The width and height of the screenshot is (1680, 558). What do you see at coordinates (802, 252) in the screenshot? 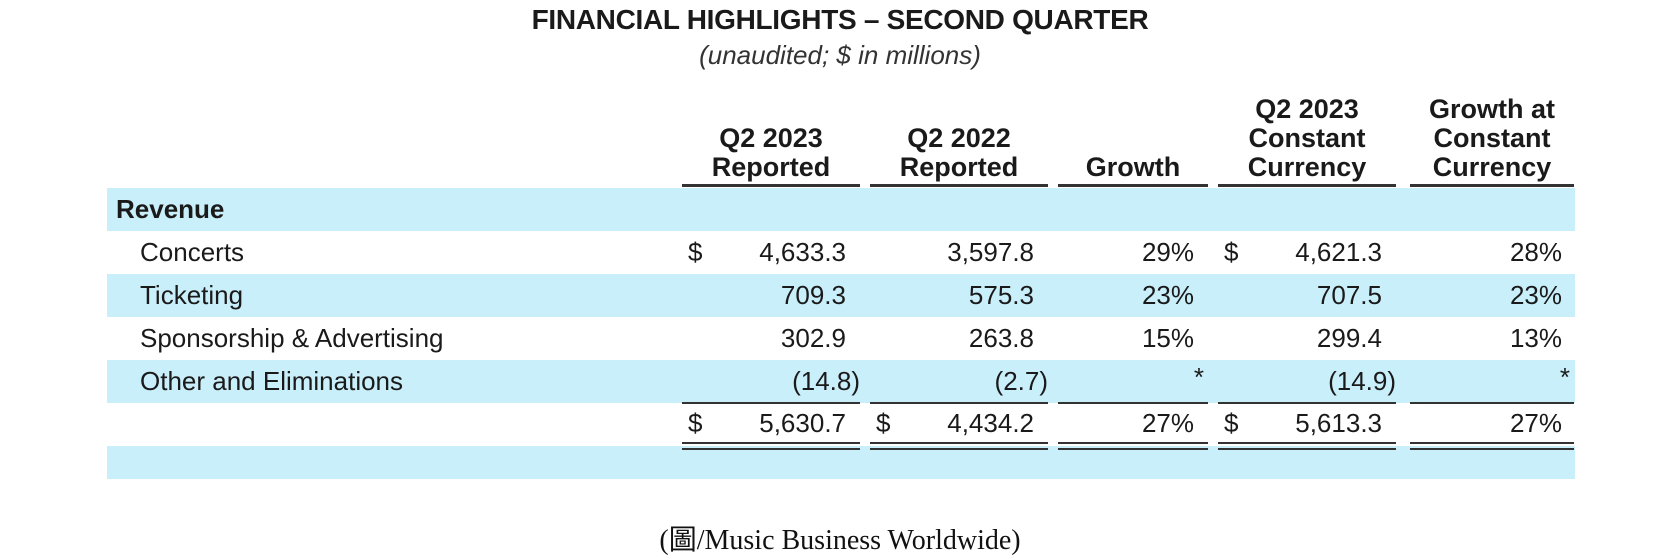
I see `cell-q2-2023: 4,633.3` at bounding box center [802, 252].